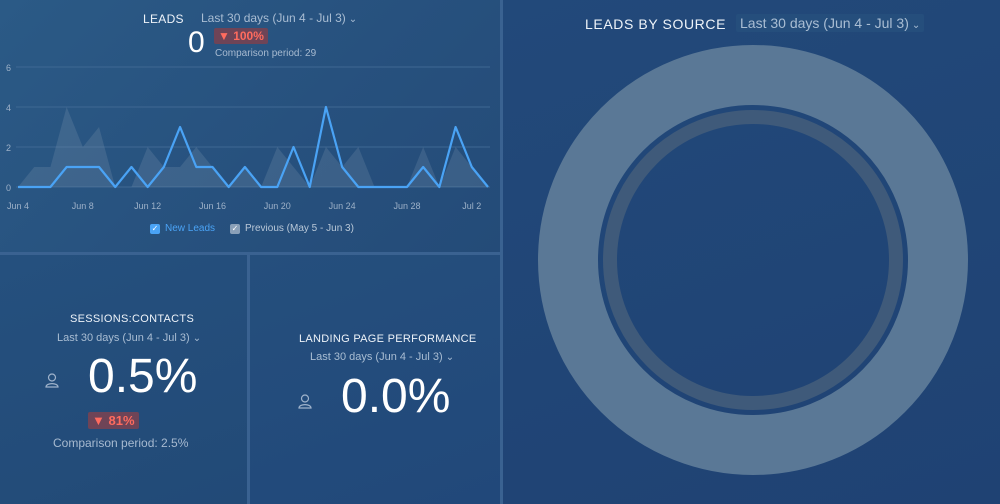  I want to click on y-tick-label: 2, so click(8, 148).